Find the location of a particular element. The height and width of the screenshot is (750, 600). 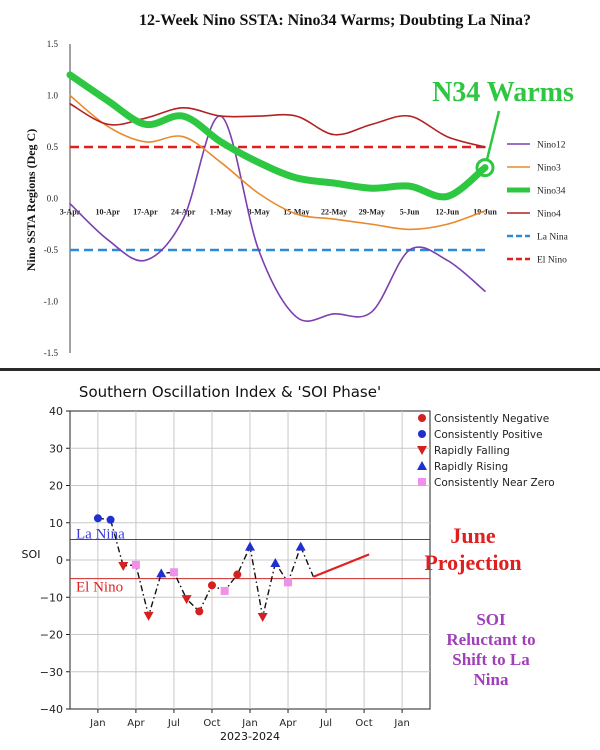

chart-divider is located at coordinates (300, 369).